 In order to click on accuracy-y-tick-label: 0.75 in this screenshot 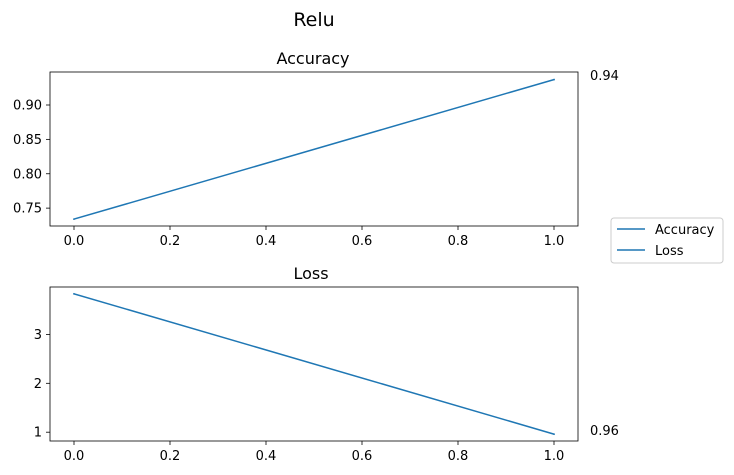, I will do `click(27, 209)`.